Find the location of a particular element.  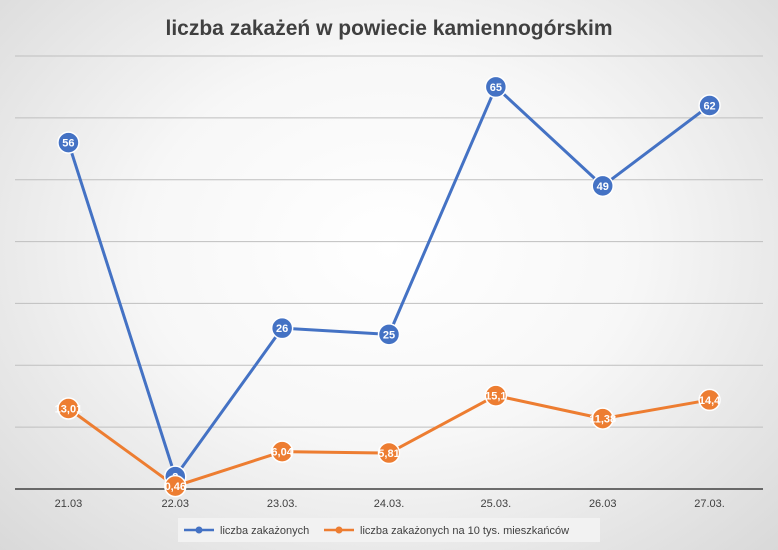

legend-box is located at coordinates (389, 530).